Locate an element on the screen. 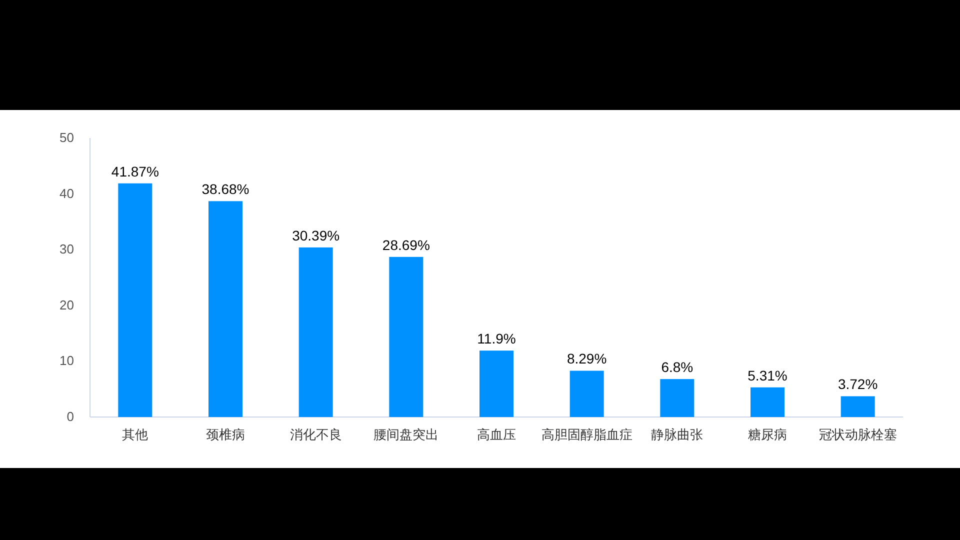 The width and height of the screenshot is (960, 540). y-tick-label: 10 is located at coordinates (67, 360).